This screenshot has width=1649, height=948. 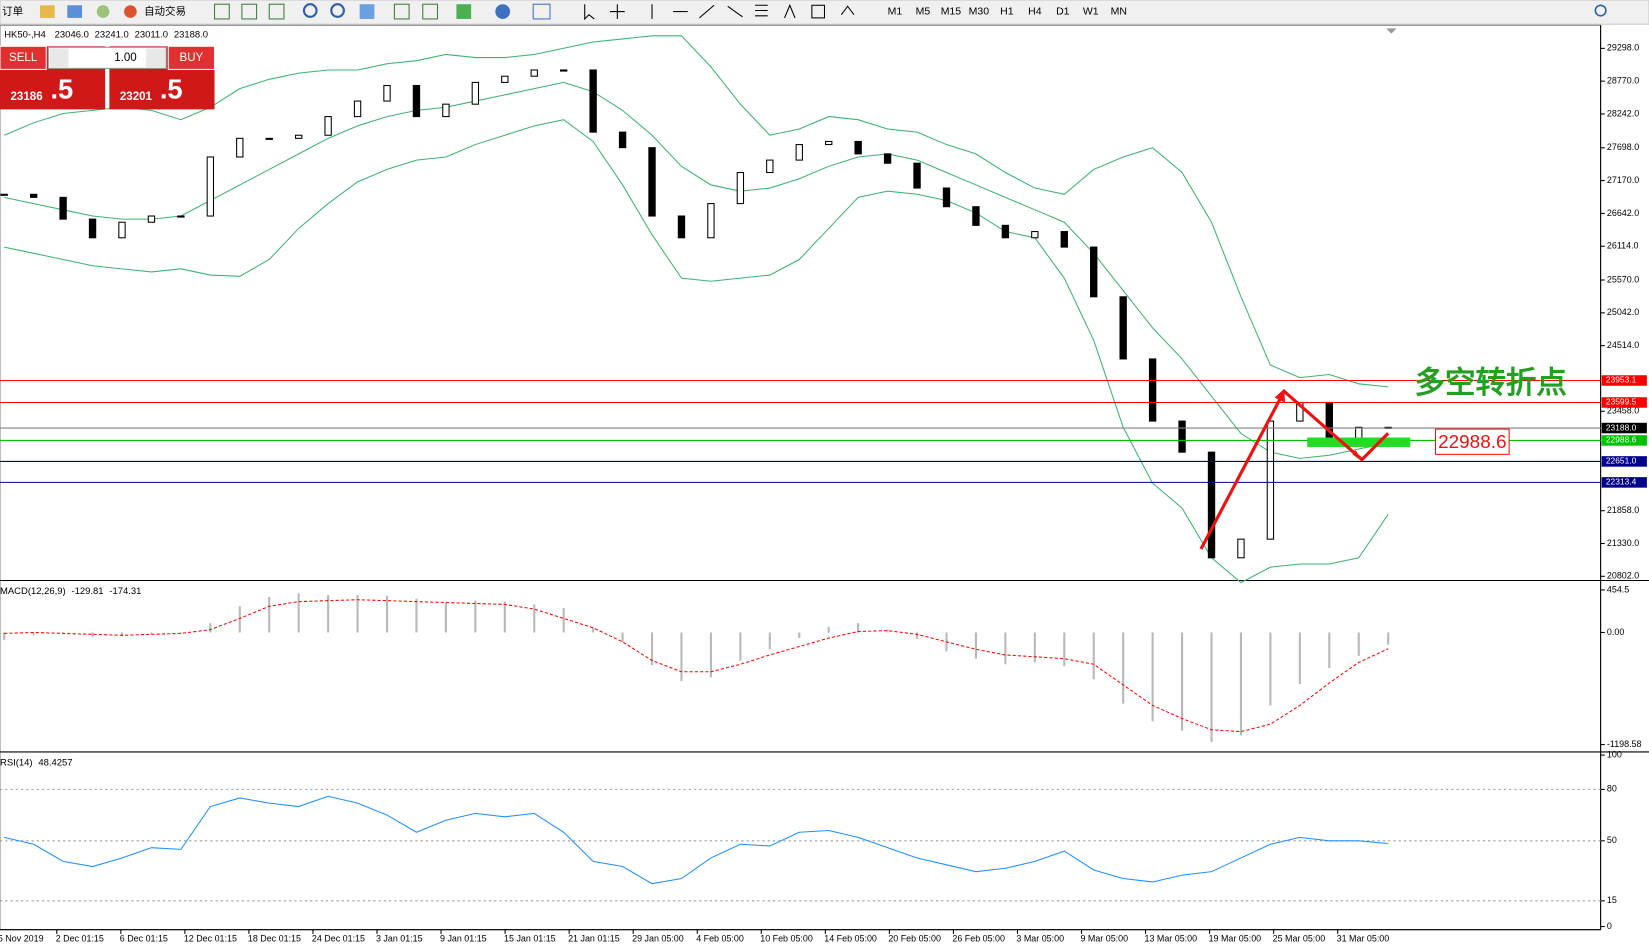 I want to click on timeframe-button: M30, so click(x=979, y=11).